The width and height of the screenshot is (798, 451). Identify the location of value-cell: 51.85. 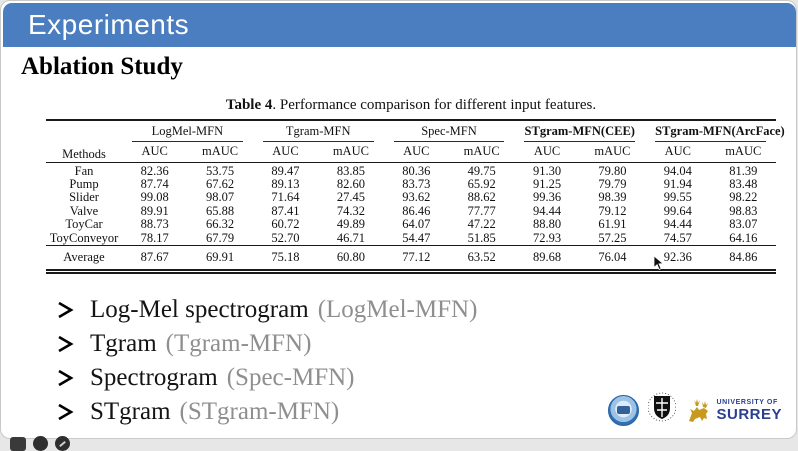
(481, 237).